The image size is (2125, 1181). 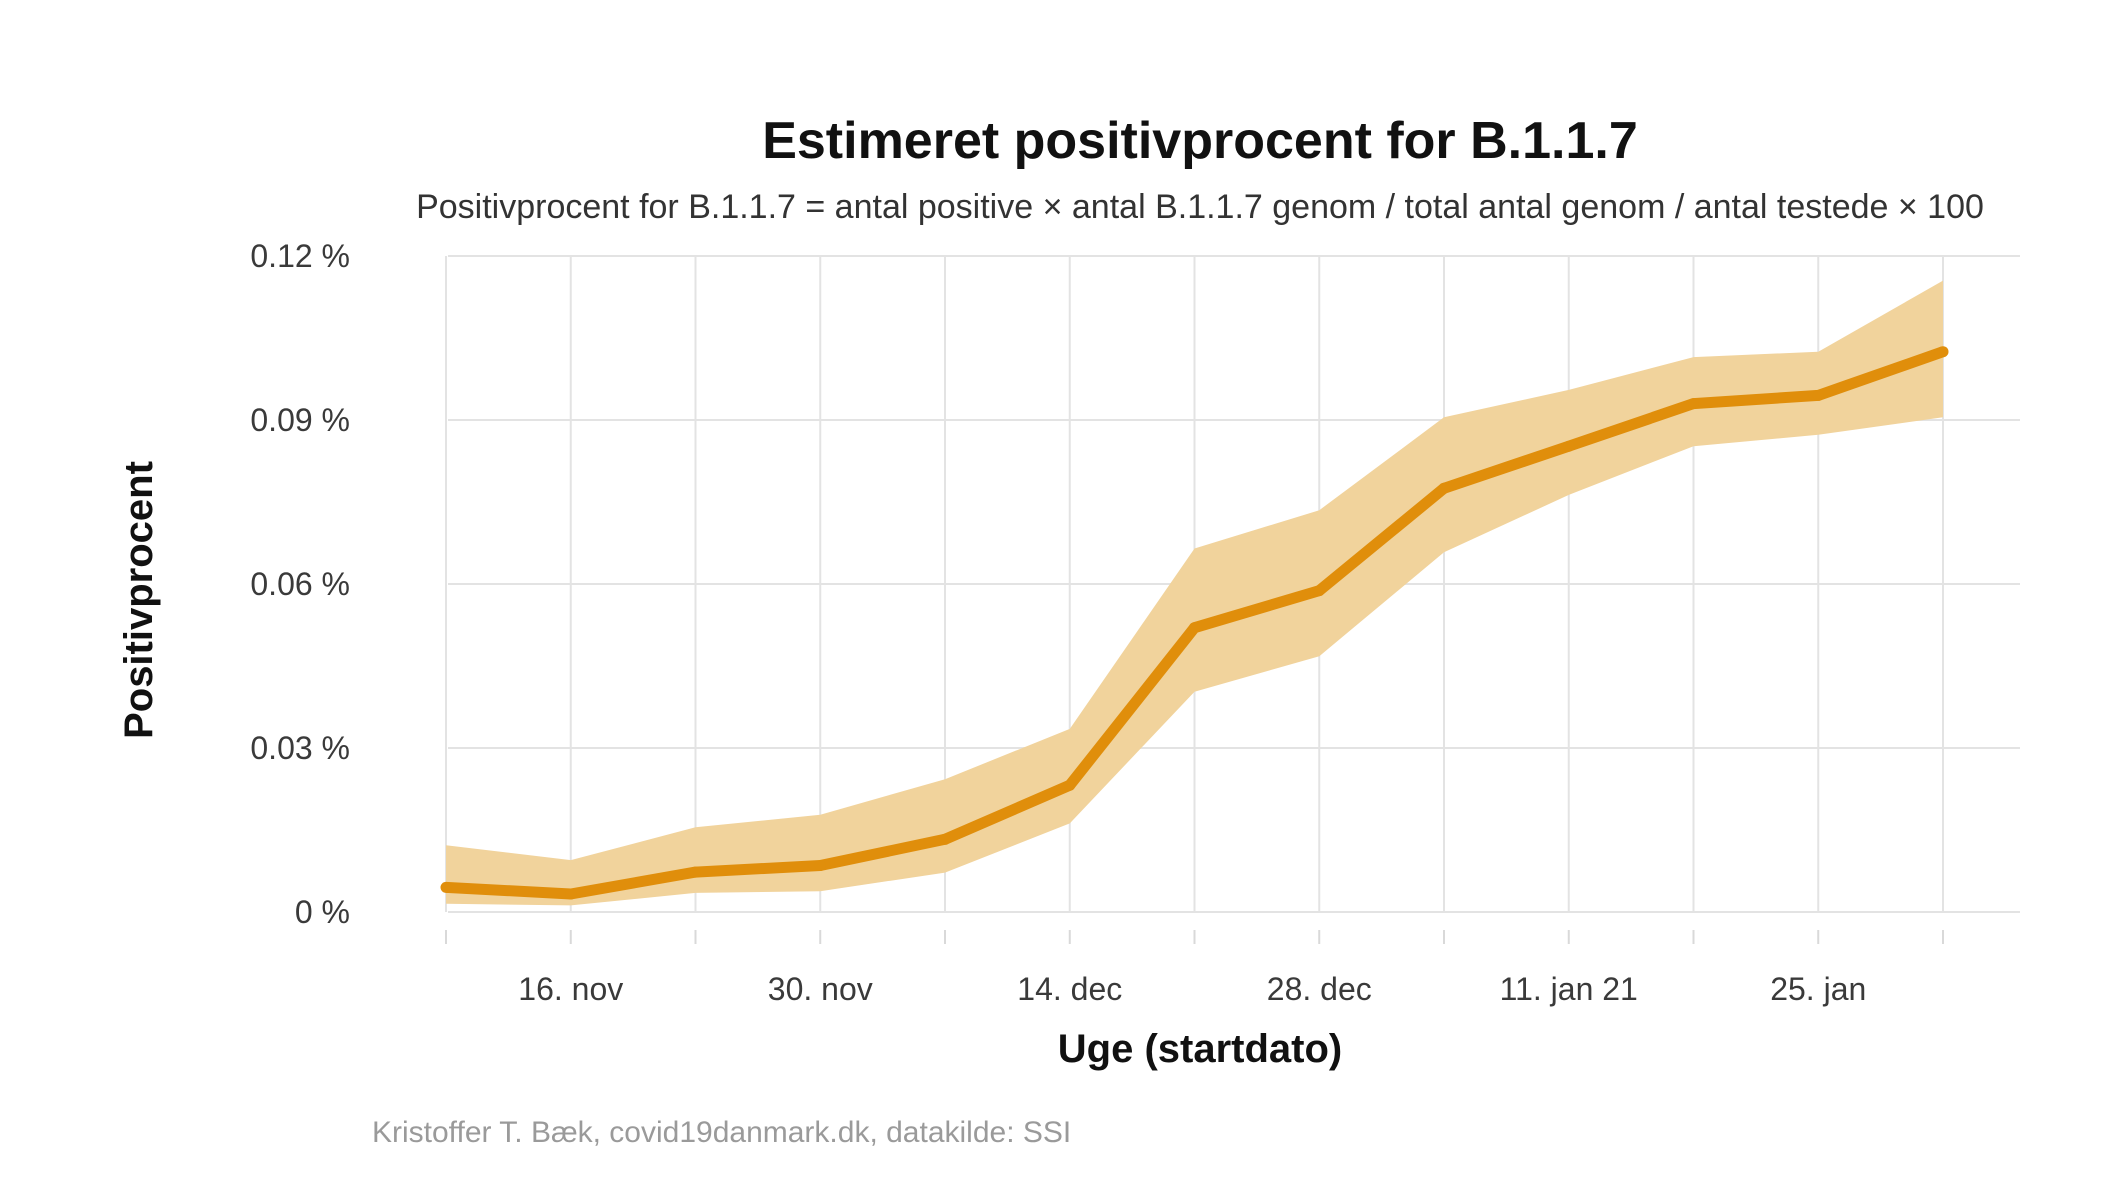 What do you see at coordinates (1200, 141) in the screenshot?
I see `chart-title: Estimeret positivprocent for B.1.1.7` at bounding box center [1200, 141].